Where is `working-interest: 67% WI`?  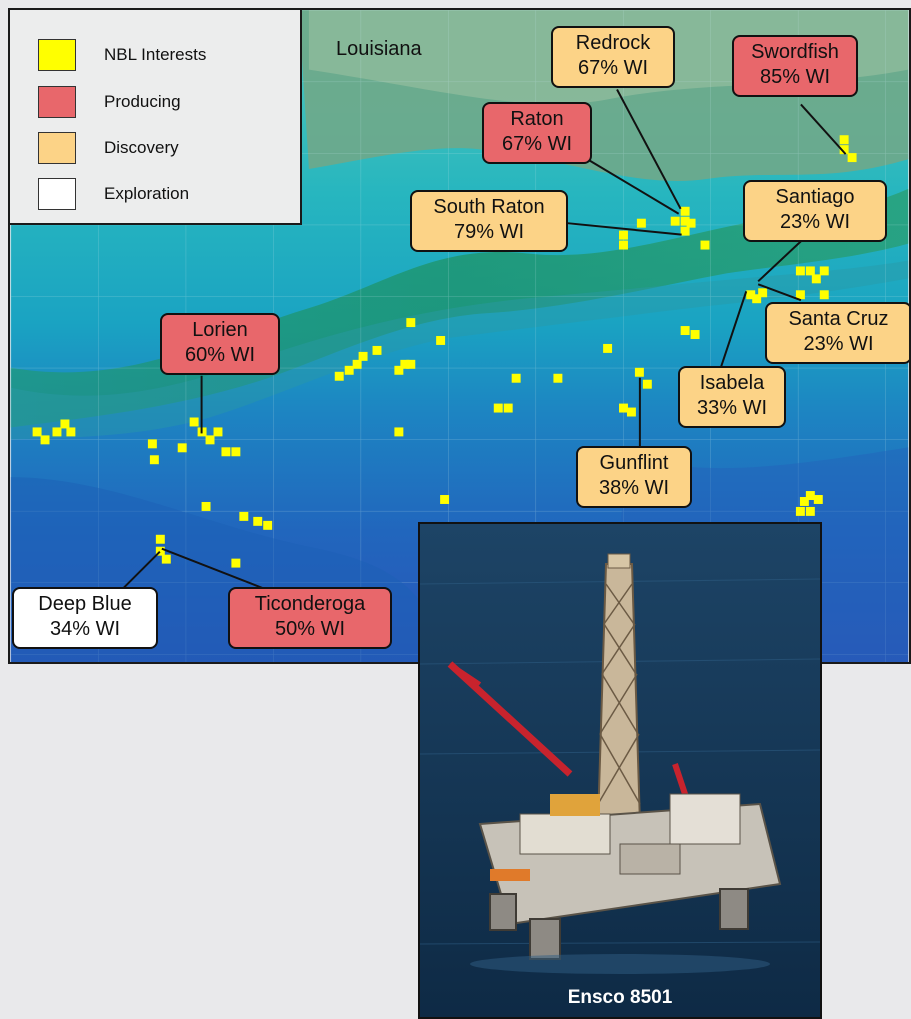
working-interest: 67% WI is located at coordinates (537, 144).